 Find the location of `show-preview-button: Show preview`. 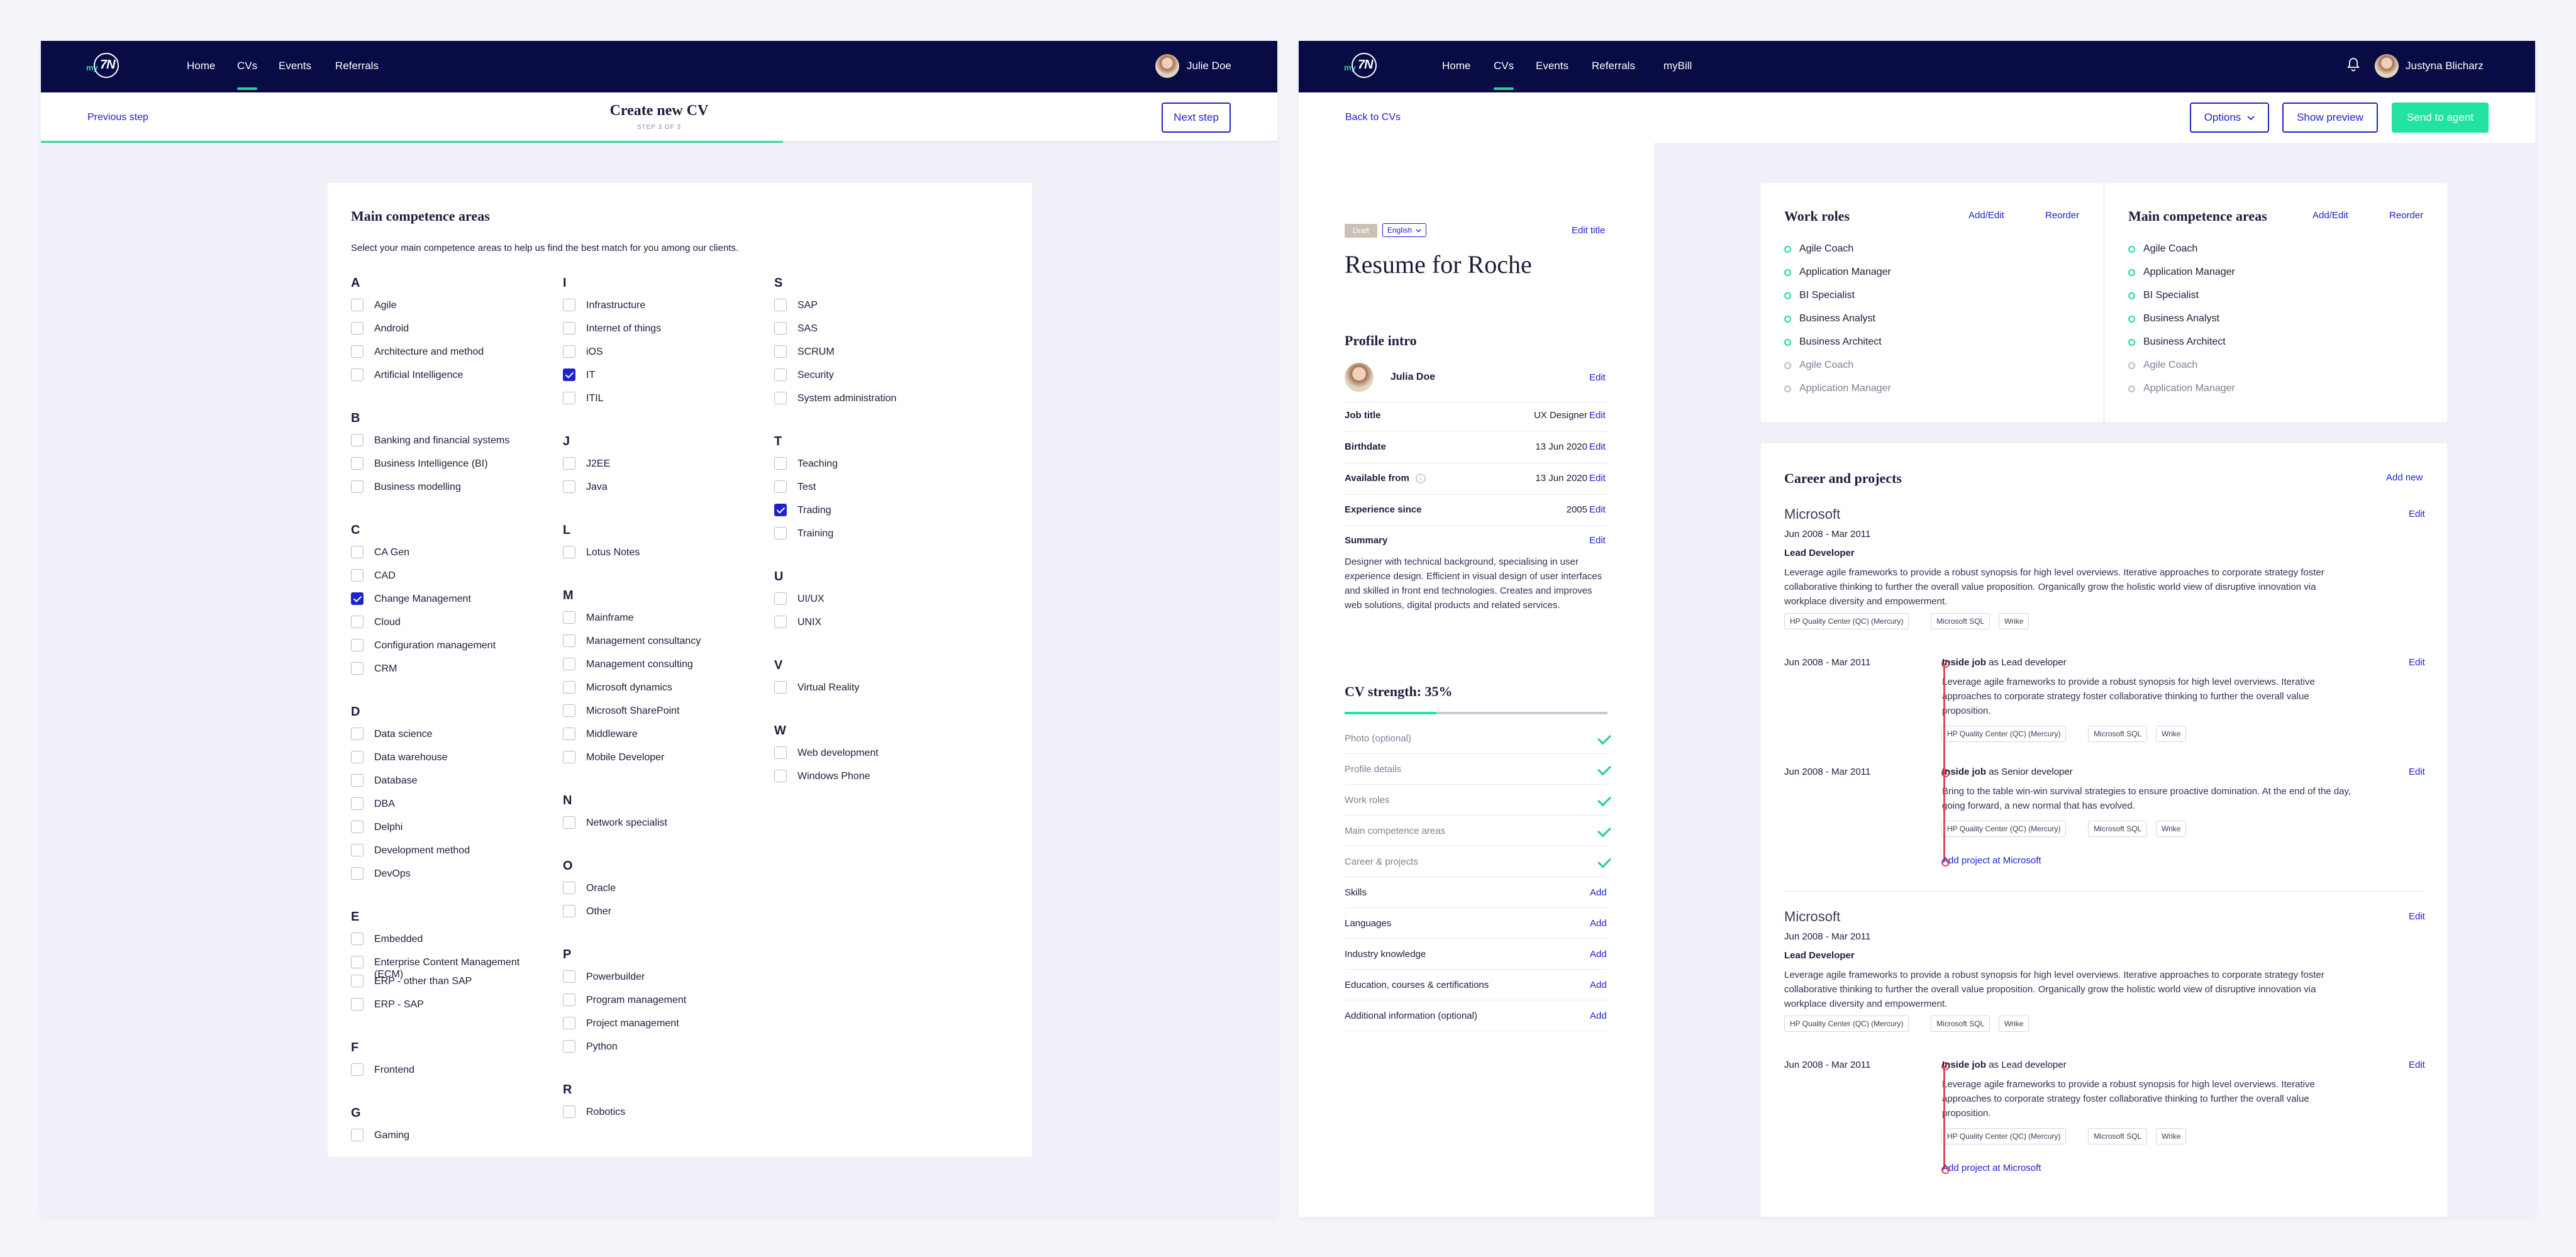

show-preview-button: Show preview is located at coordinates (2330, 117).